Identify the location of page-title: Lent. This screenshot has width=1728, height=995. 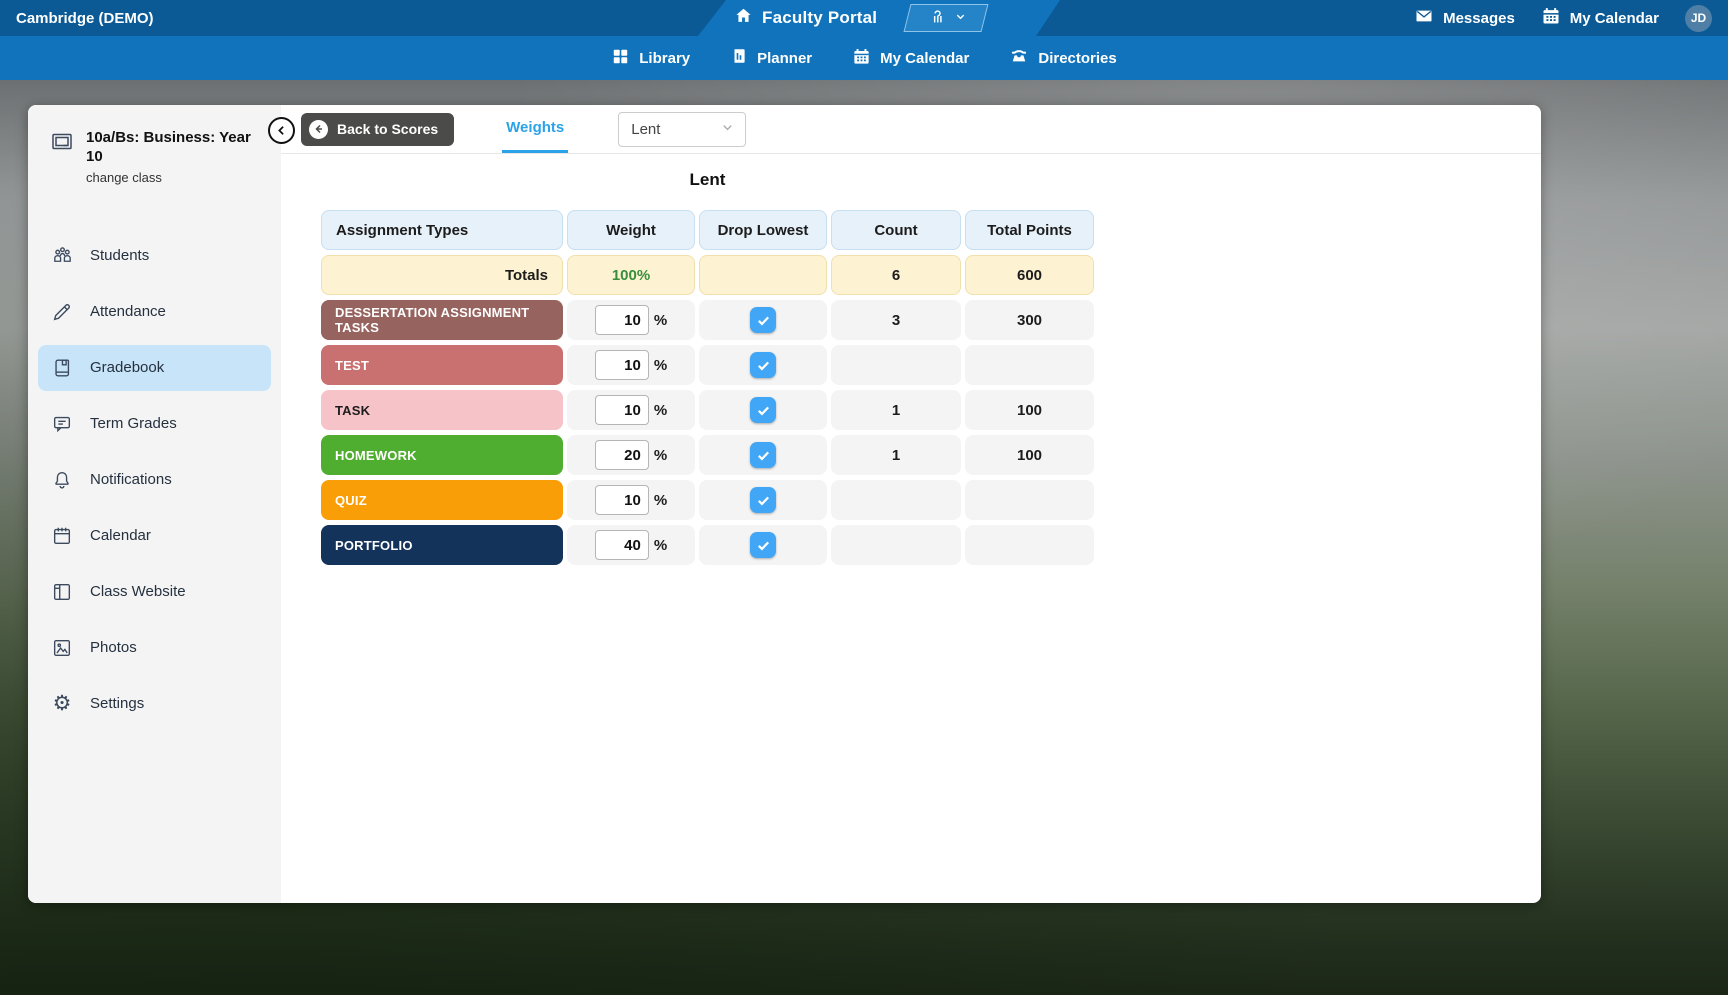
(707, 179).